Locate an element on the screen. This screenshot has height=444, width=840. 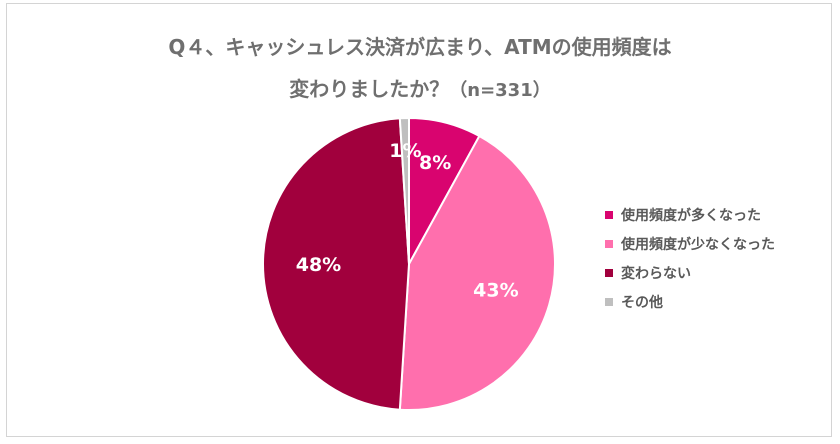
legend-label-2: 変わらない is located at coordinates (656, 273).